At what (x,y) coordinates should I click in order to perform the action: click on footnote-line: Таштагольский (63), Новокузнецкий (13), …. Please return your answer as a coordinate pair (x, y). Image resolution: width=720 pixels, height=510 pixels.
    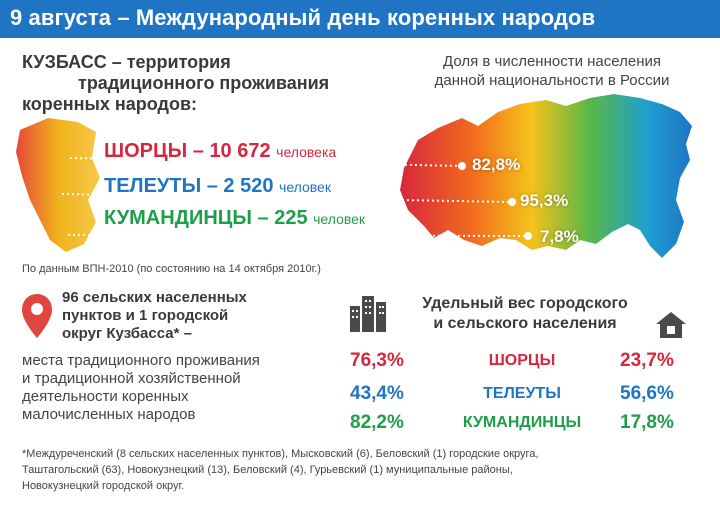
    Looking at the image, I should click on (267, 470).